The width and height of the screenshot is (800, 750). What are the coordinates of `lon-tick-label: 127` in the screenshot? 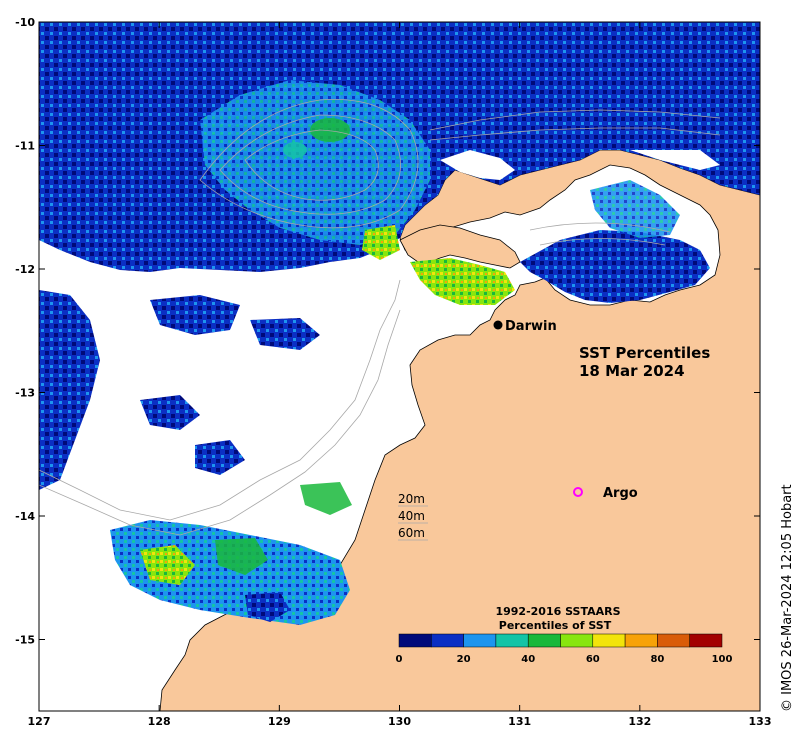 It's located at (39, 721).